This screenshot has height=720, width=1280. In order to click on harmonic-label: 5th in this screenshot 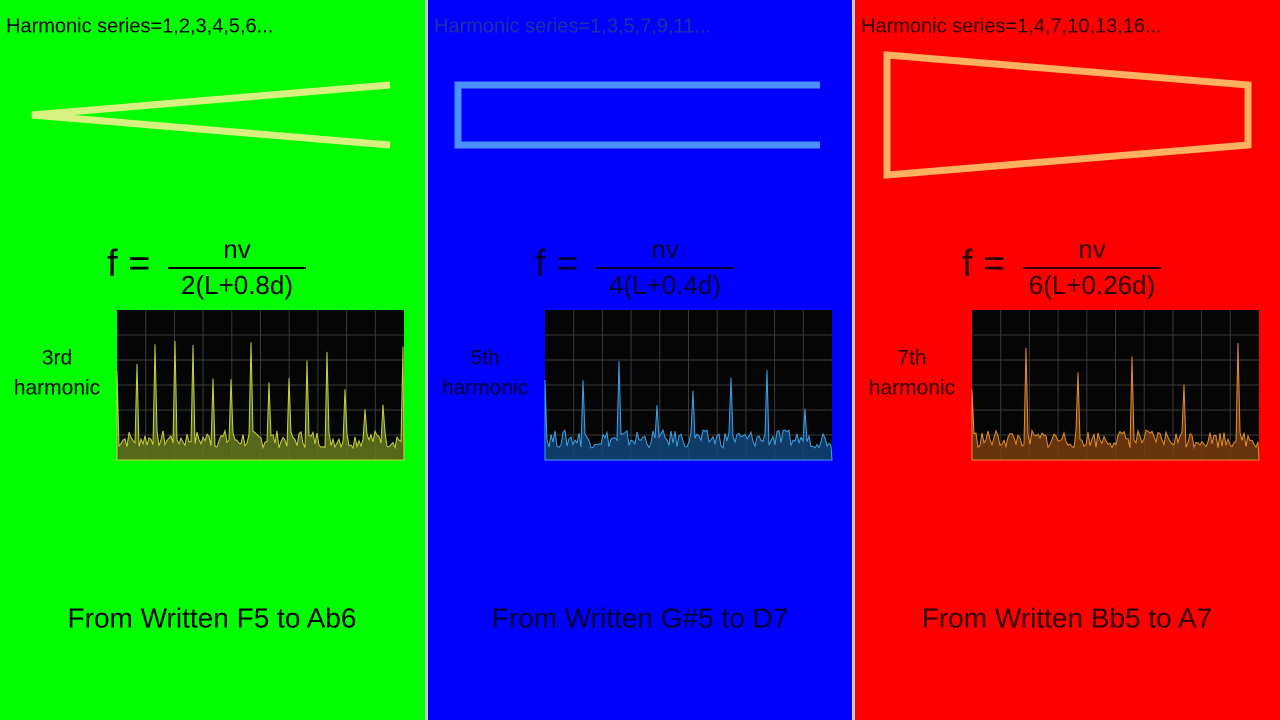, I will do `click(484, 358)`.